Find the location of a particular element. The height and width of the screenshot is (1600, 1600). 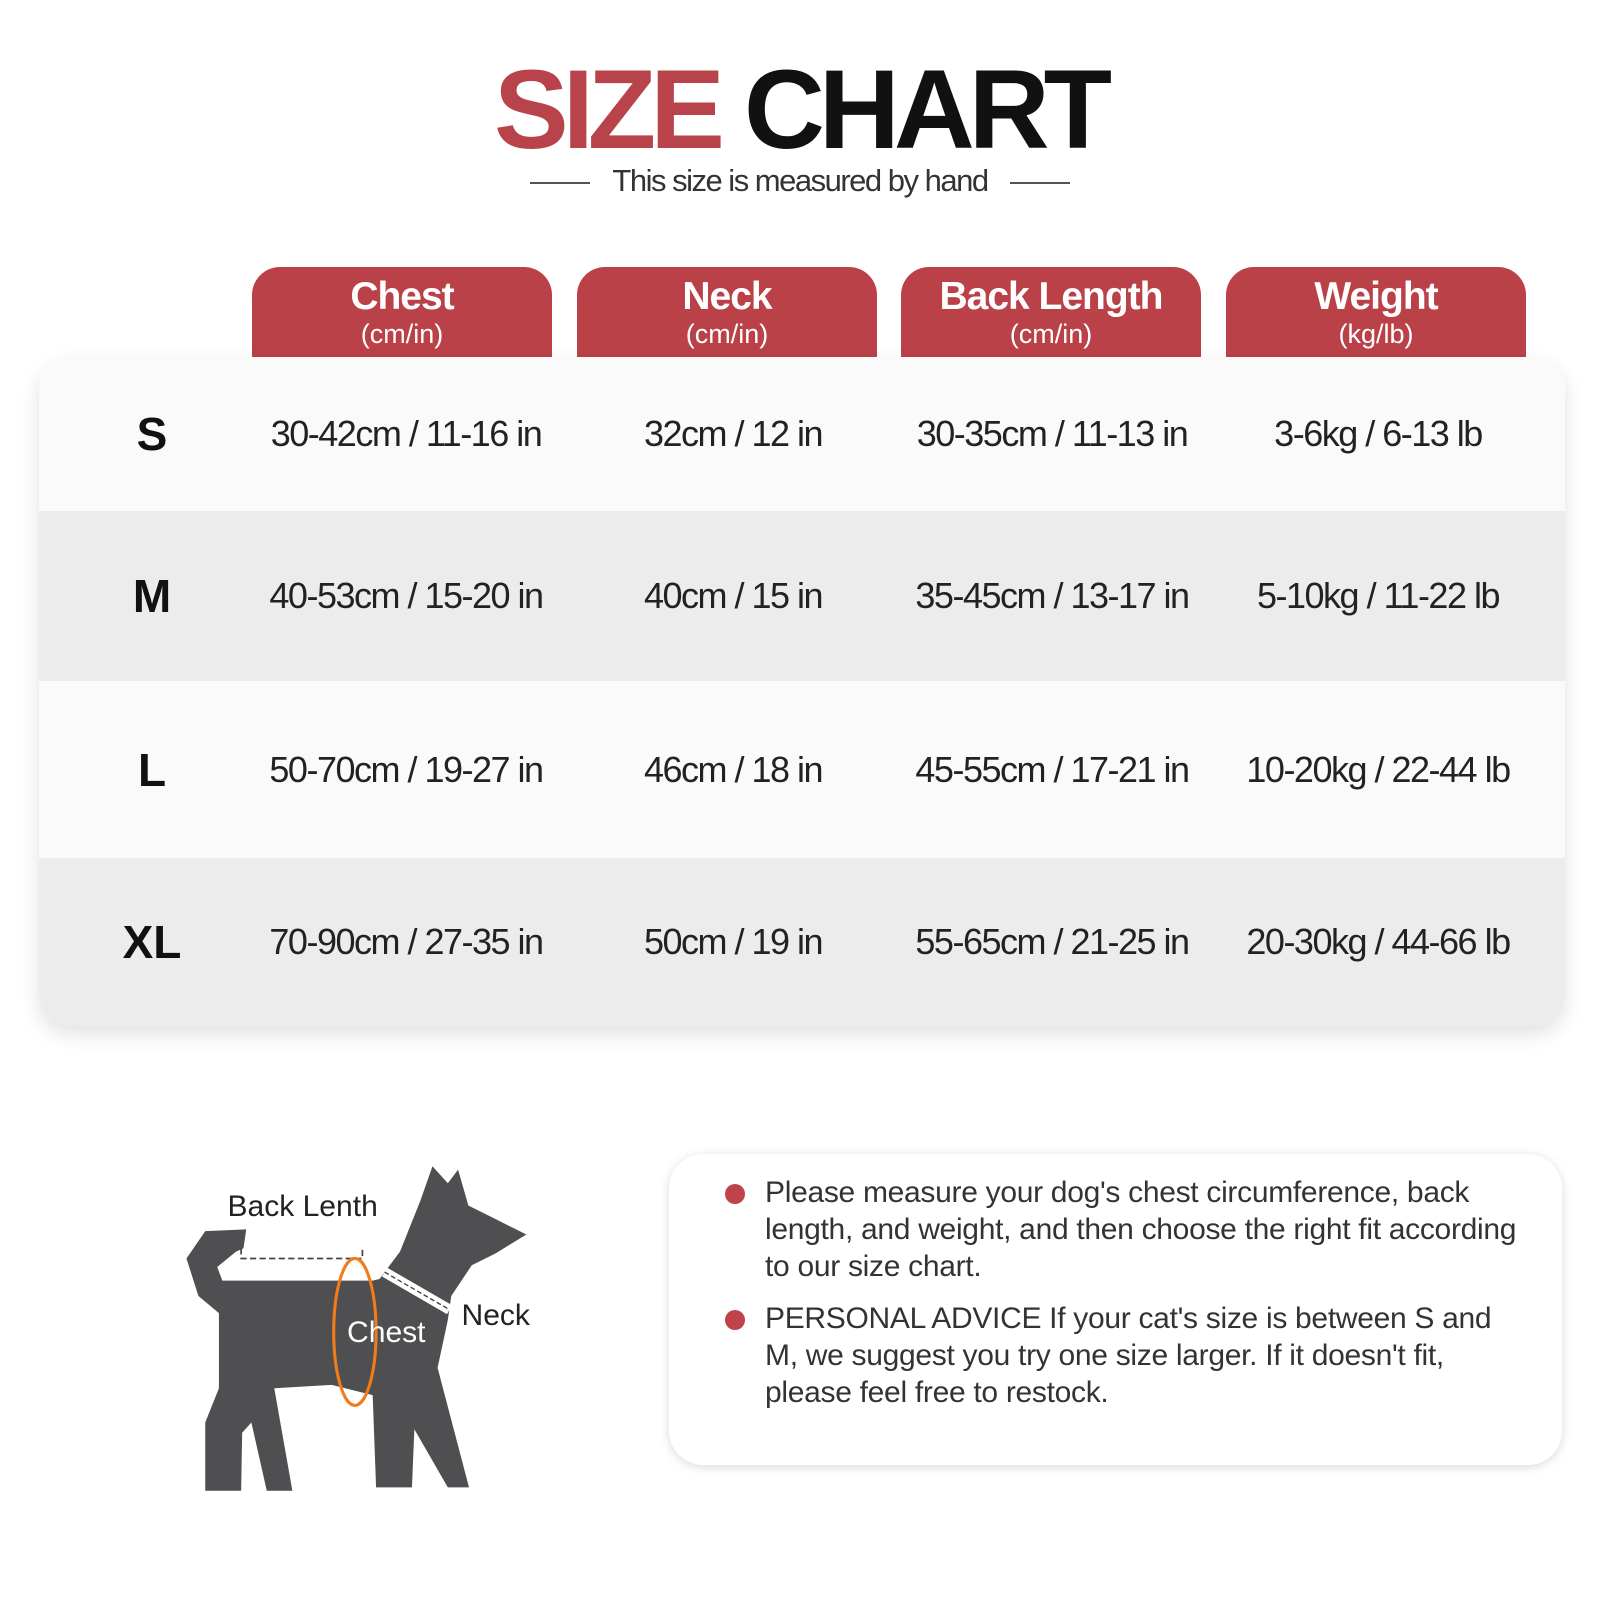

neck-value: 40cm / 15 in is located at coordinates (733, 595).